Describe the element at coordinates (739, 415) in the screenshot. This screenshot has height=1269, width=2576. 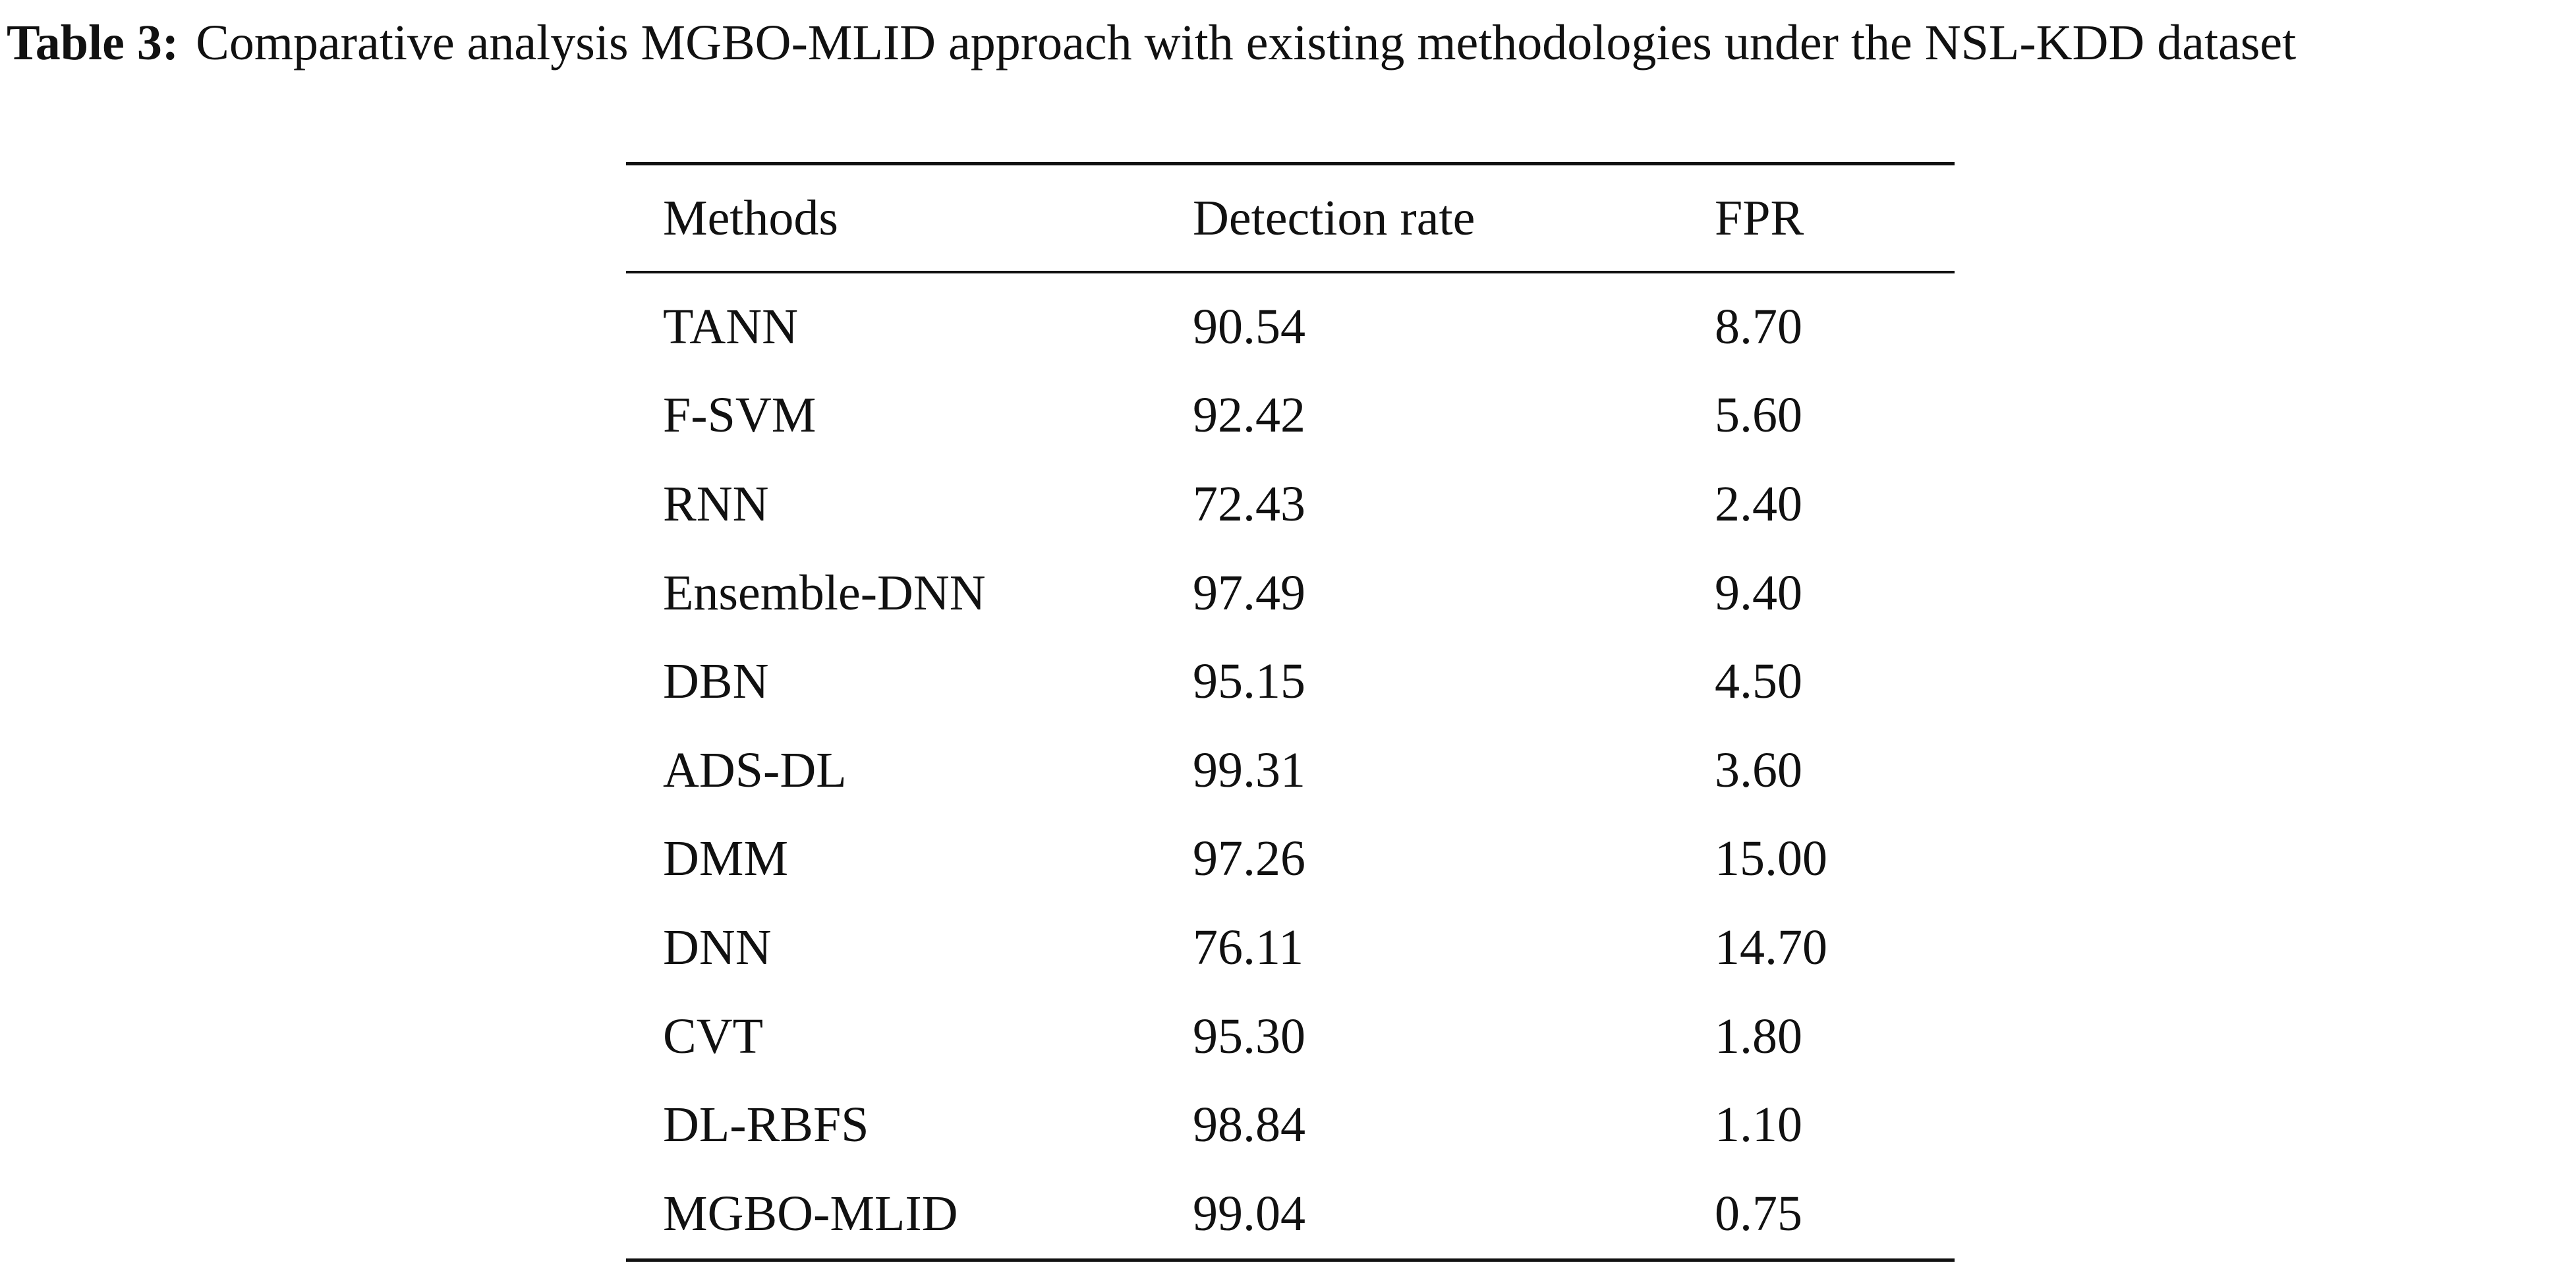
I see `cell-method: F-SVM` at that location.